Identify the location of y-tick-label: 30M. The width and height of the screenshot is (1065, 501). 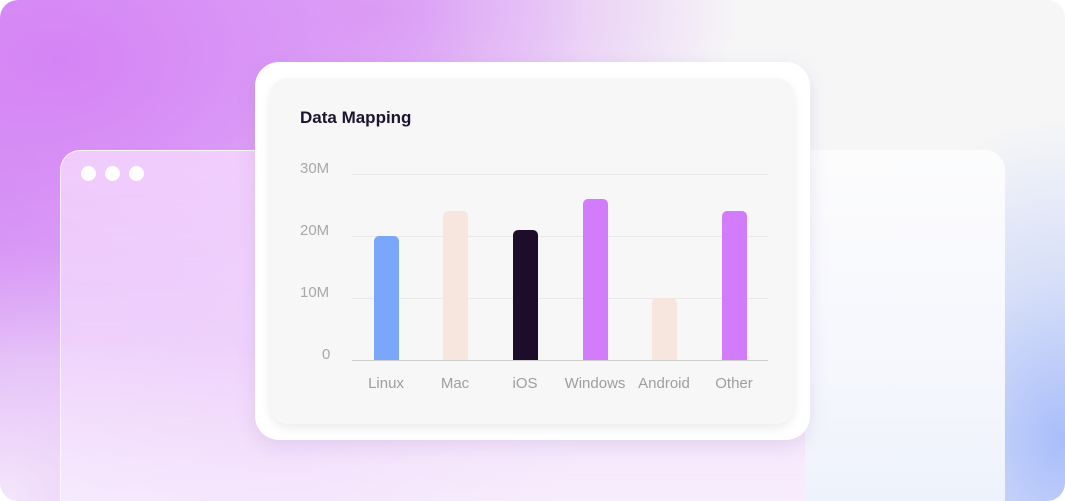
(315, 168).